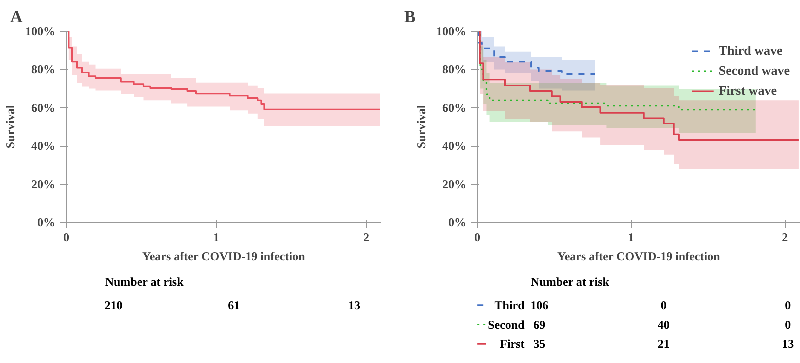 Image resolution: width=800 pixels, height=363 pixels. Describe the element at coordinates (754, 71) in the screenshot. I see `legend-label: Second wave` at that location.